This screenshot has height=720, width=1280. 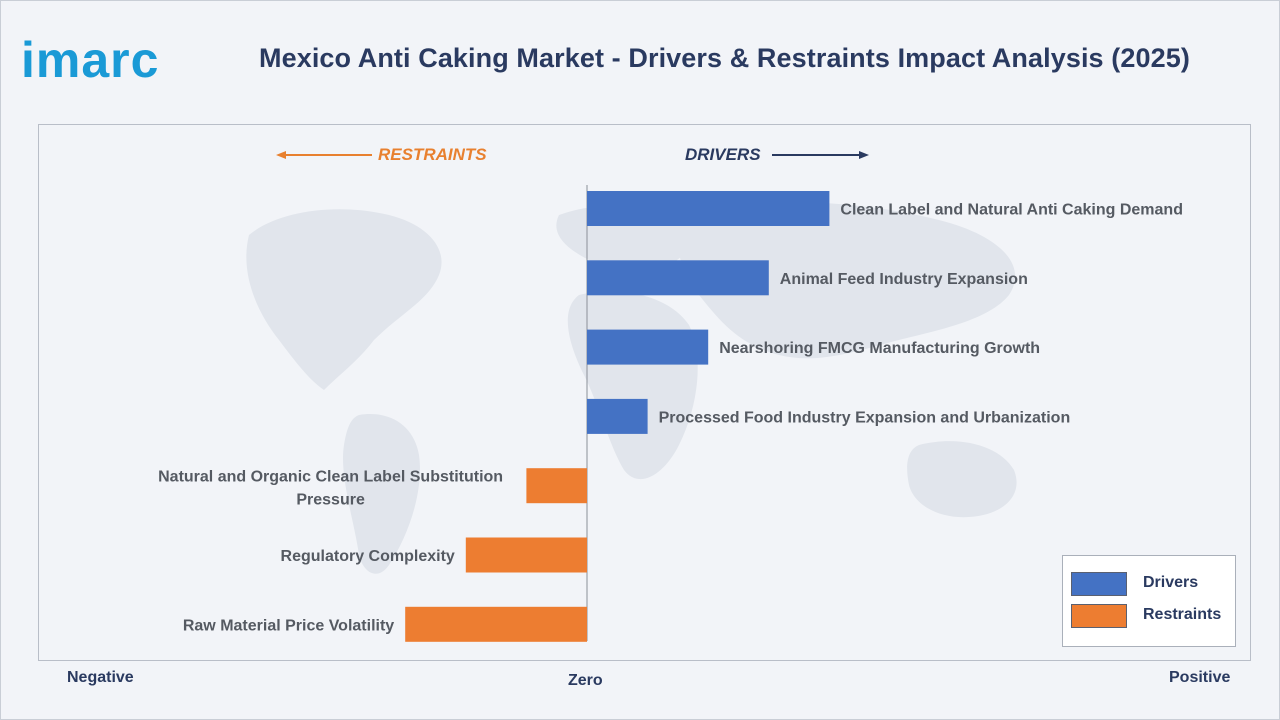 What do you see at coordinates (432, 154) in the screenshot?
I see `restraints-direction-label: RESTRAINTS` at bounding box center [432, 154].